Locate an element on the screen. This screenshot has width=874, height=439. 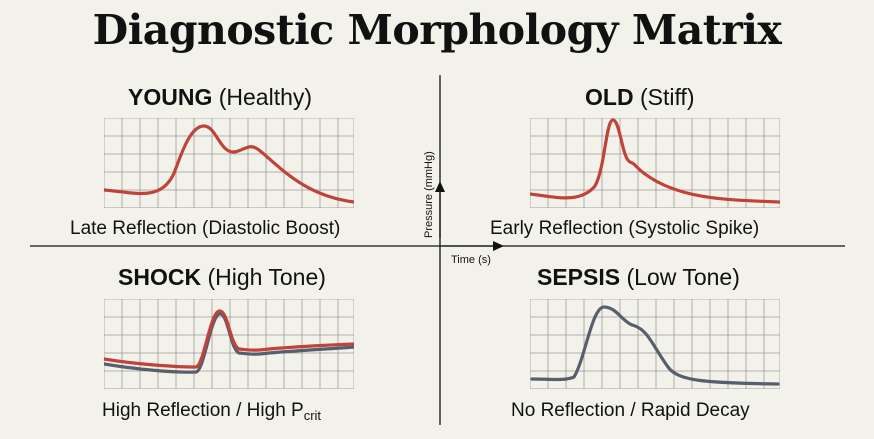
young-waveform is located at coordinates (229, 164).